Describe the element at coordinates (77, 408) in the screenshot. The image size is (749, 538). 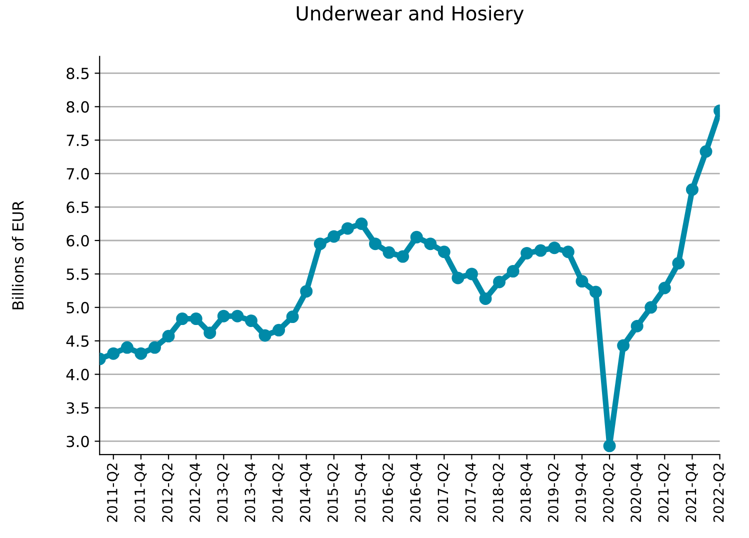
I see `y-tick-label: 3.5` at that location.